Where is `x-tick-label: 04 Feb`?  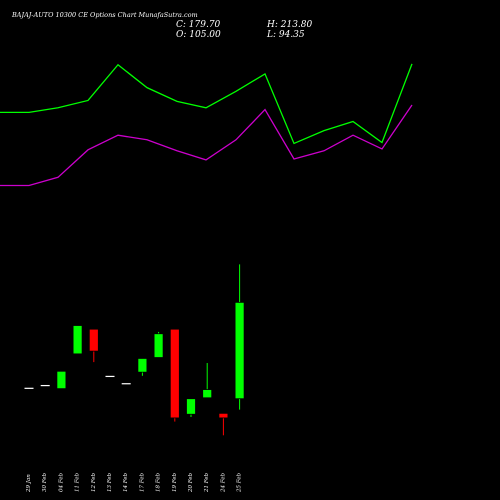
x-tick-label: 04 Feb is located at coordinates (61, 482).